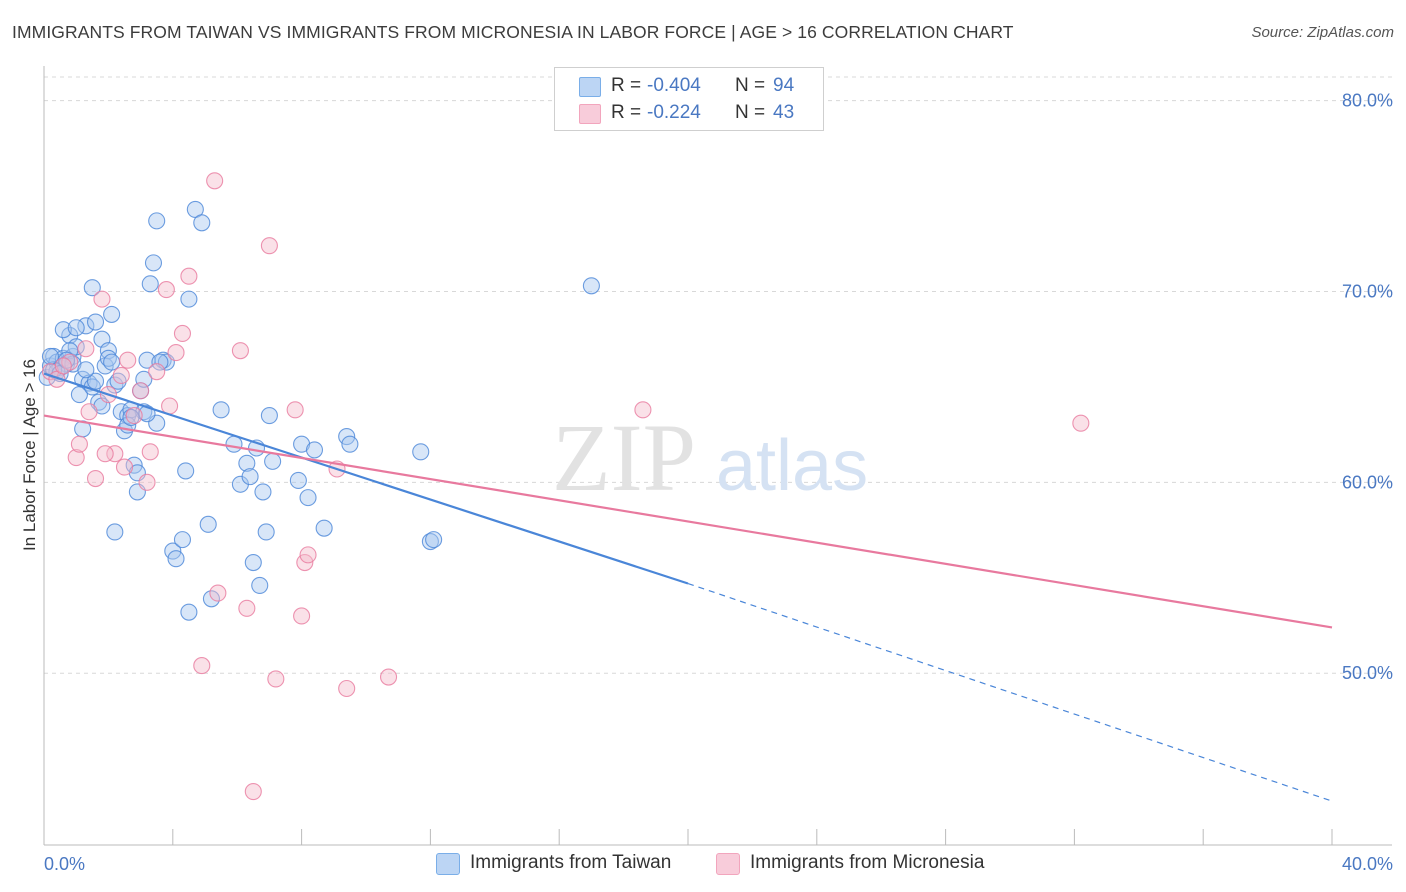  What do you see at coordinates (674, 112) in the screenshot?
I see `legend-r-value: -0.224` at bounding box center [674, 112].